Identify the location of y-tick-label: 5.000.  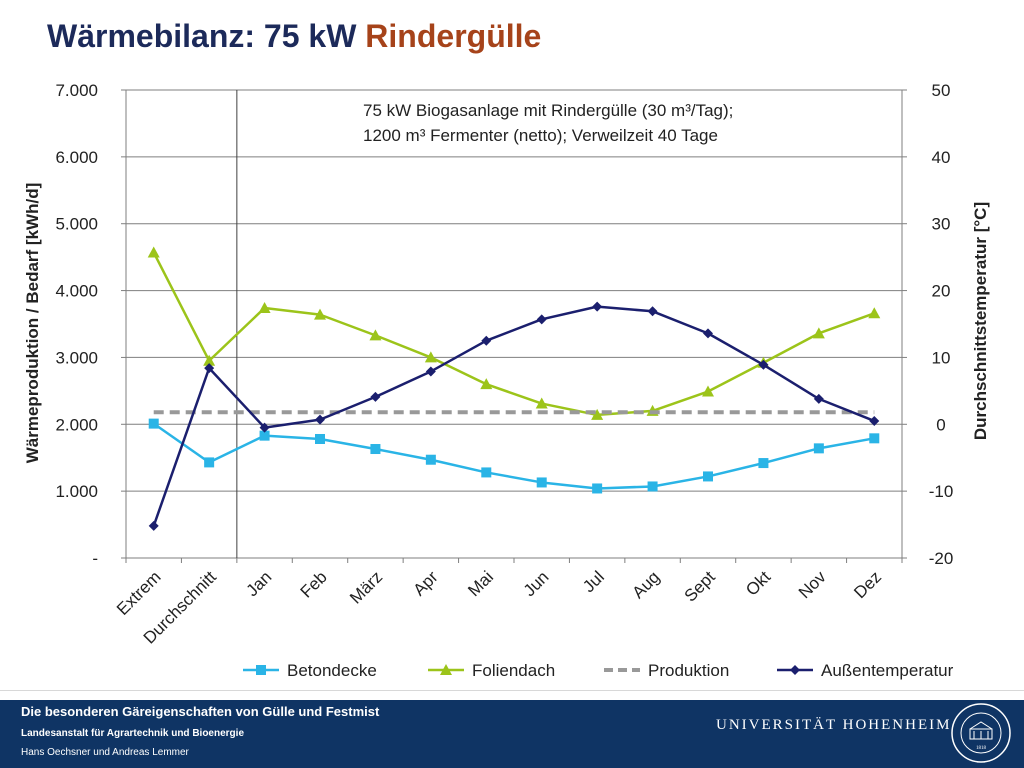
(76, 224).